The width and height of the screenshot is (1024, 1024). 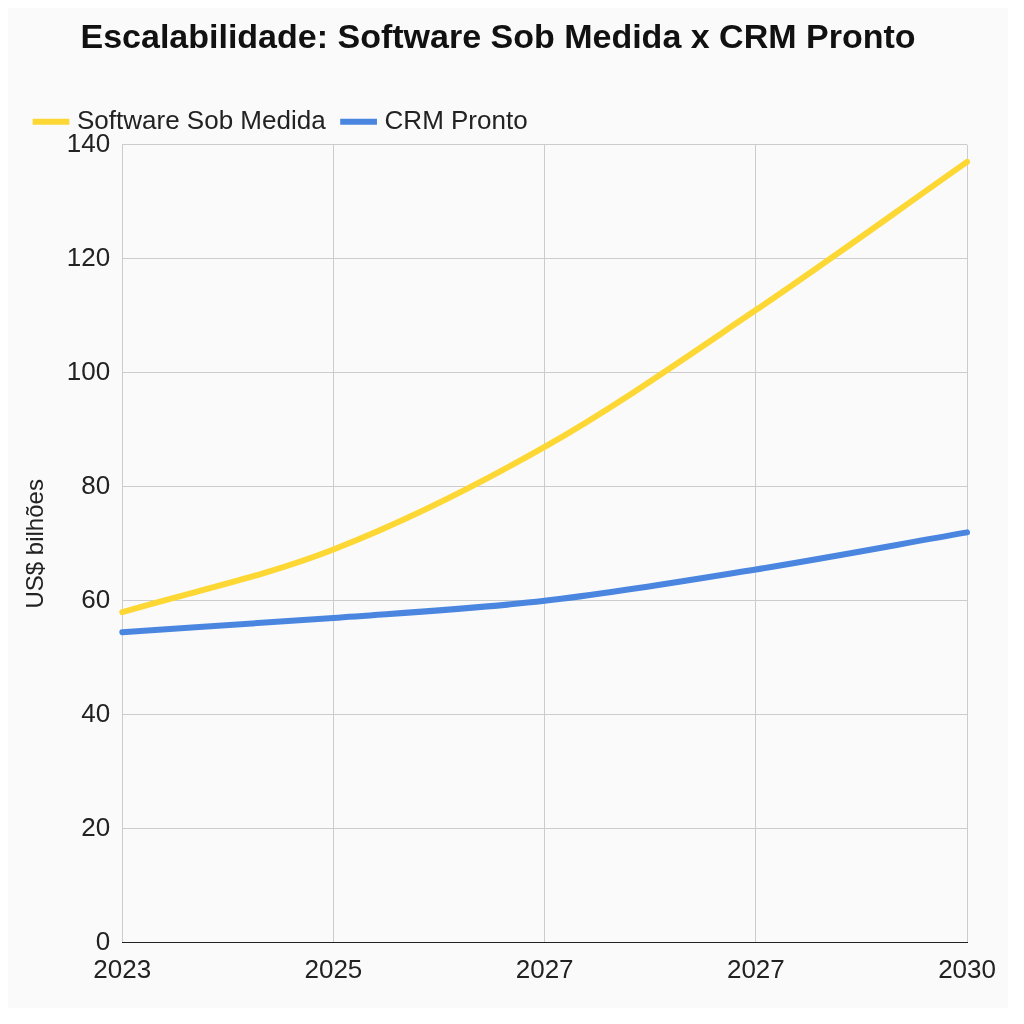 I want to click on y-tick-label: 0, so click(x=103, y=940).